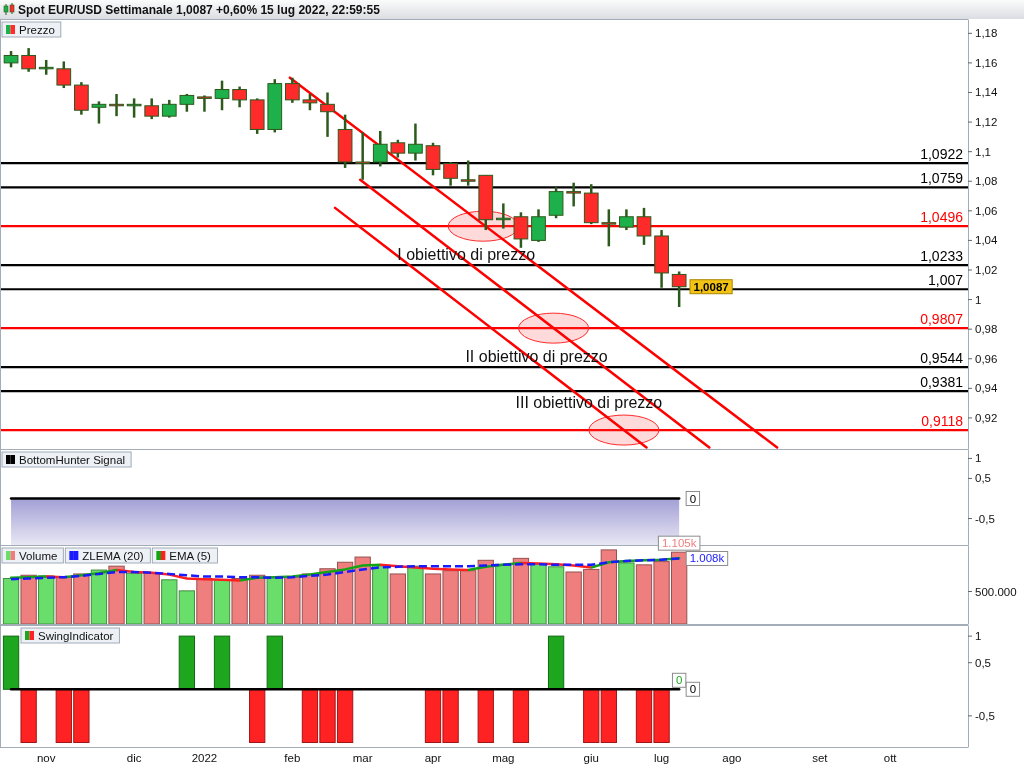 This screenshot has height=768, width=1024. Describe the element at coordinates (983, 151) in the screenshot. I see `y-tick-label: 1,1` at that location.